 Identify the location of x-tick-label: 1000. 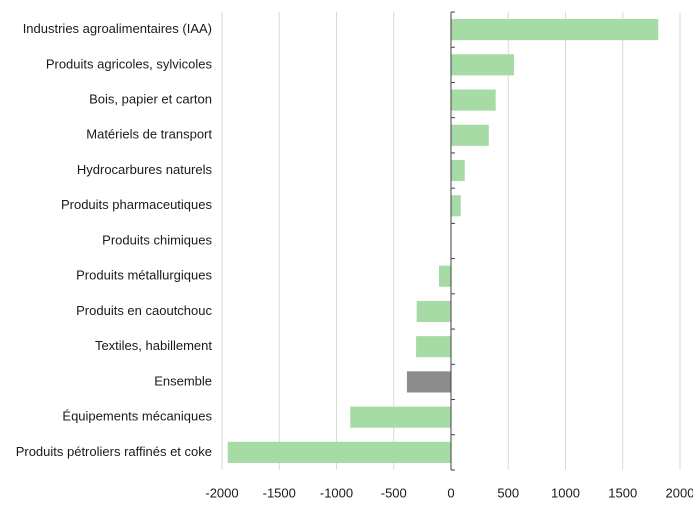
(565, 492).